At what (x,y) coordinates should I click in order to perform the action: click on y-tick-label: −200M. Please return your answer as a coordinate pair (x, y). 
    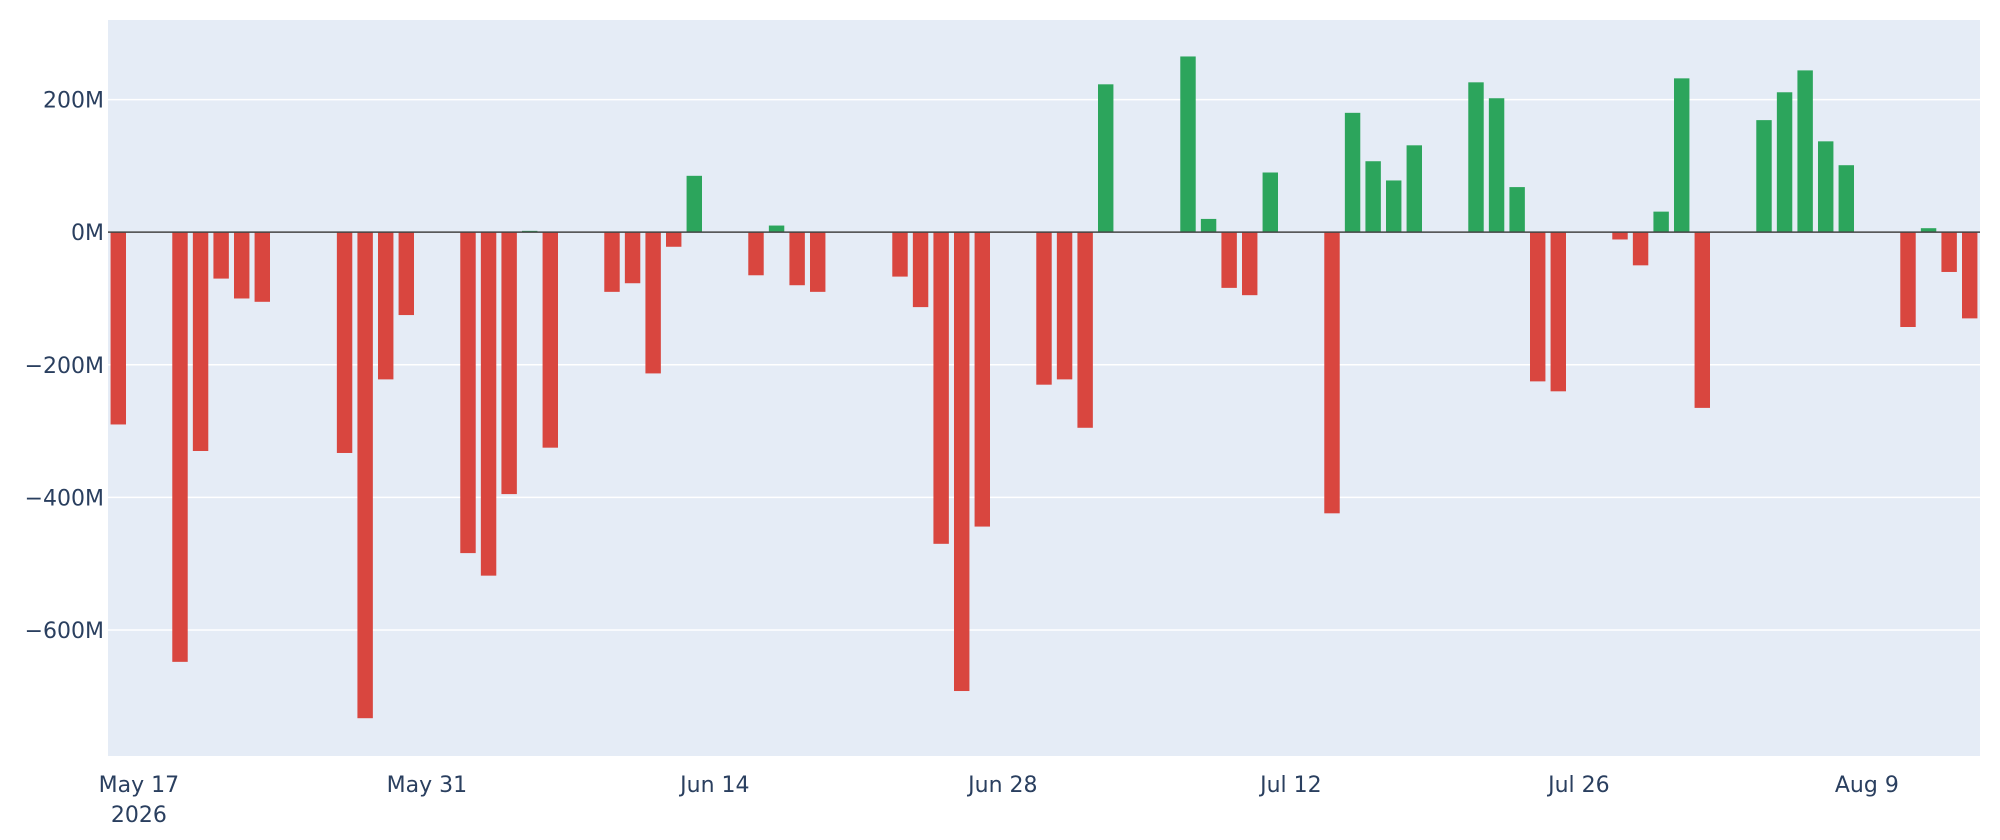
    Looking at the image, I should click on (64, 366).